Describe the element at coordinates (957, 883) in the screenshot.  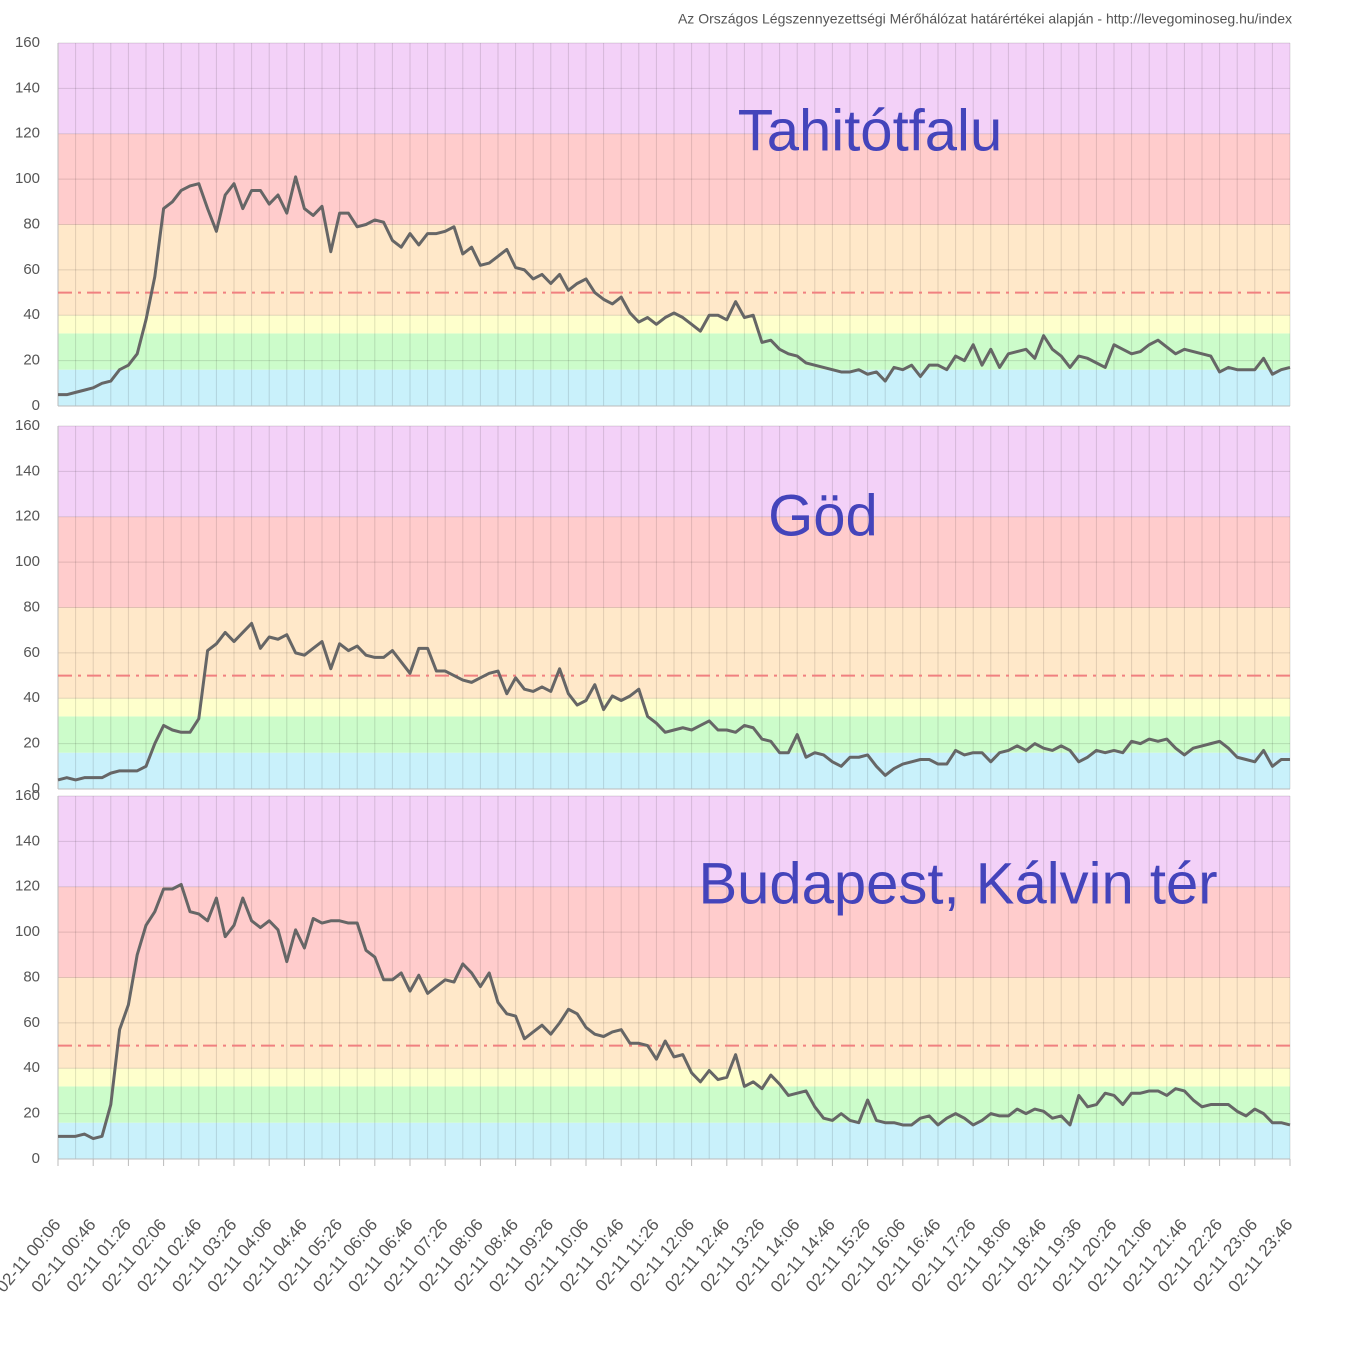
I see `station-title: Budapest, Kálvin tér` at that location.